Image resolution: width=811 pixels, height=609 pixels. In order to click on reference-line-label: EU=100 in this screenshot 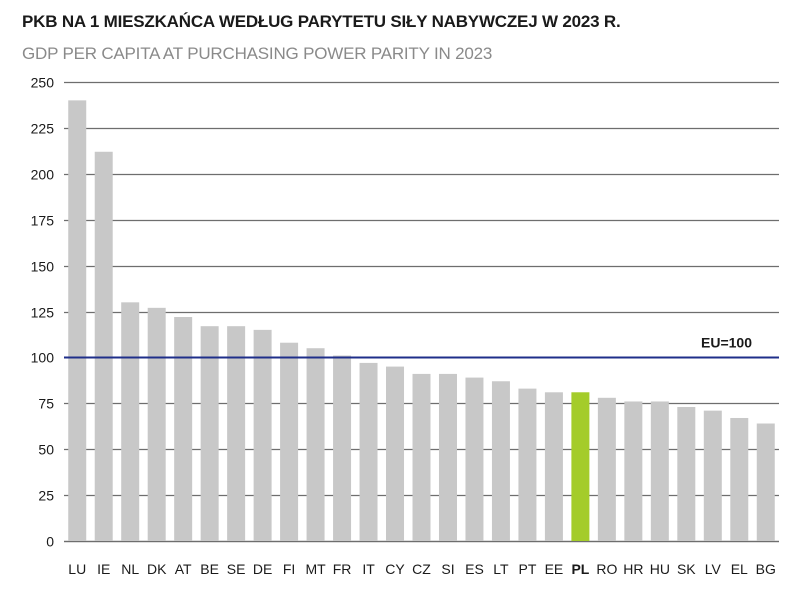, I will do `click(726, 343)`.